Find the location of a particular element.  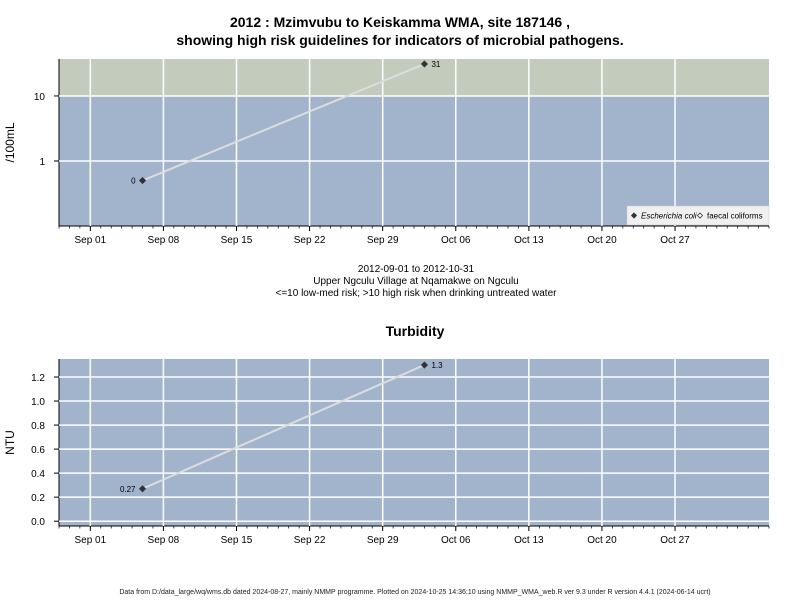

caption-date-range: 2012-09-01 to 2012-10-31 is located at coordinates (416, 269).